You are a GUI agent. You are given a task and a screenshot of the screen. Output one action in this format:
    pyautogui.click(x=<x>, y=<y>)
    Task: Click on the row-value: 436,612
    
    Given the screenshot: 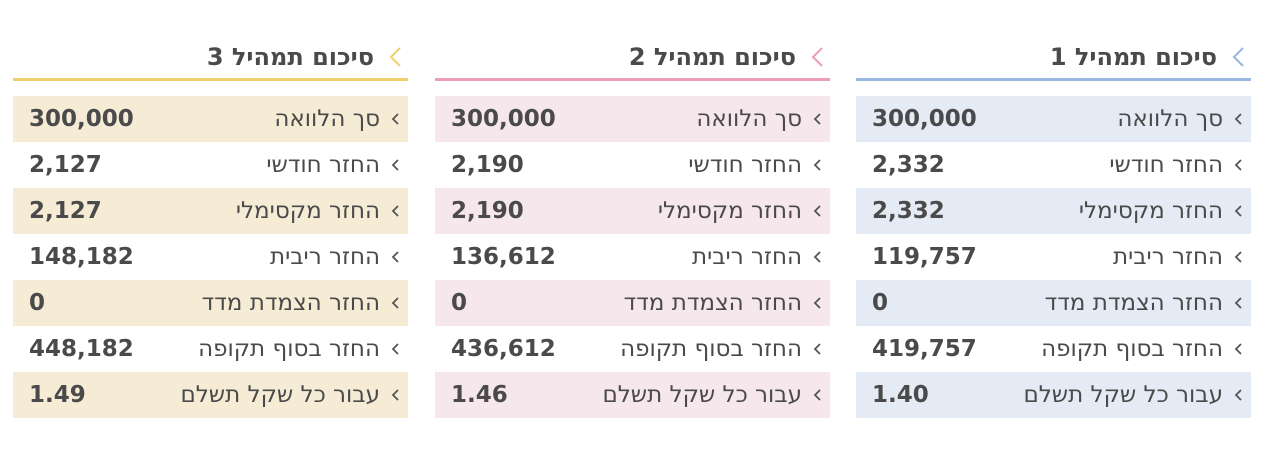 What is the action you would take?
    pyautogui.click(x=503, y=349)
    